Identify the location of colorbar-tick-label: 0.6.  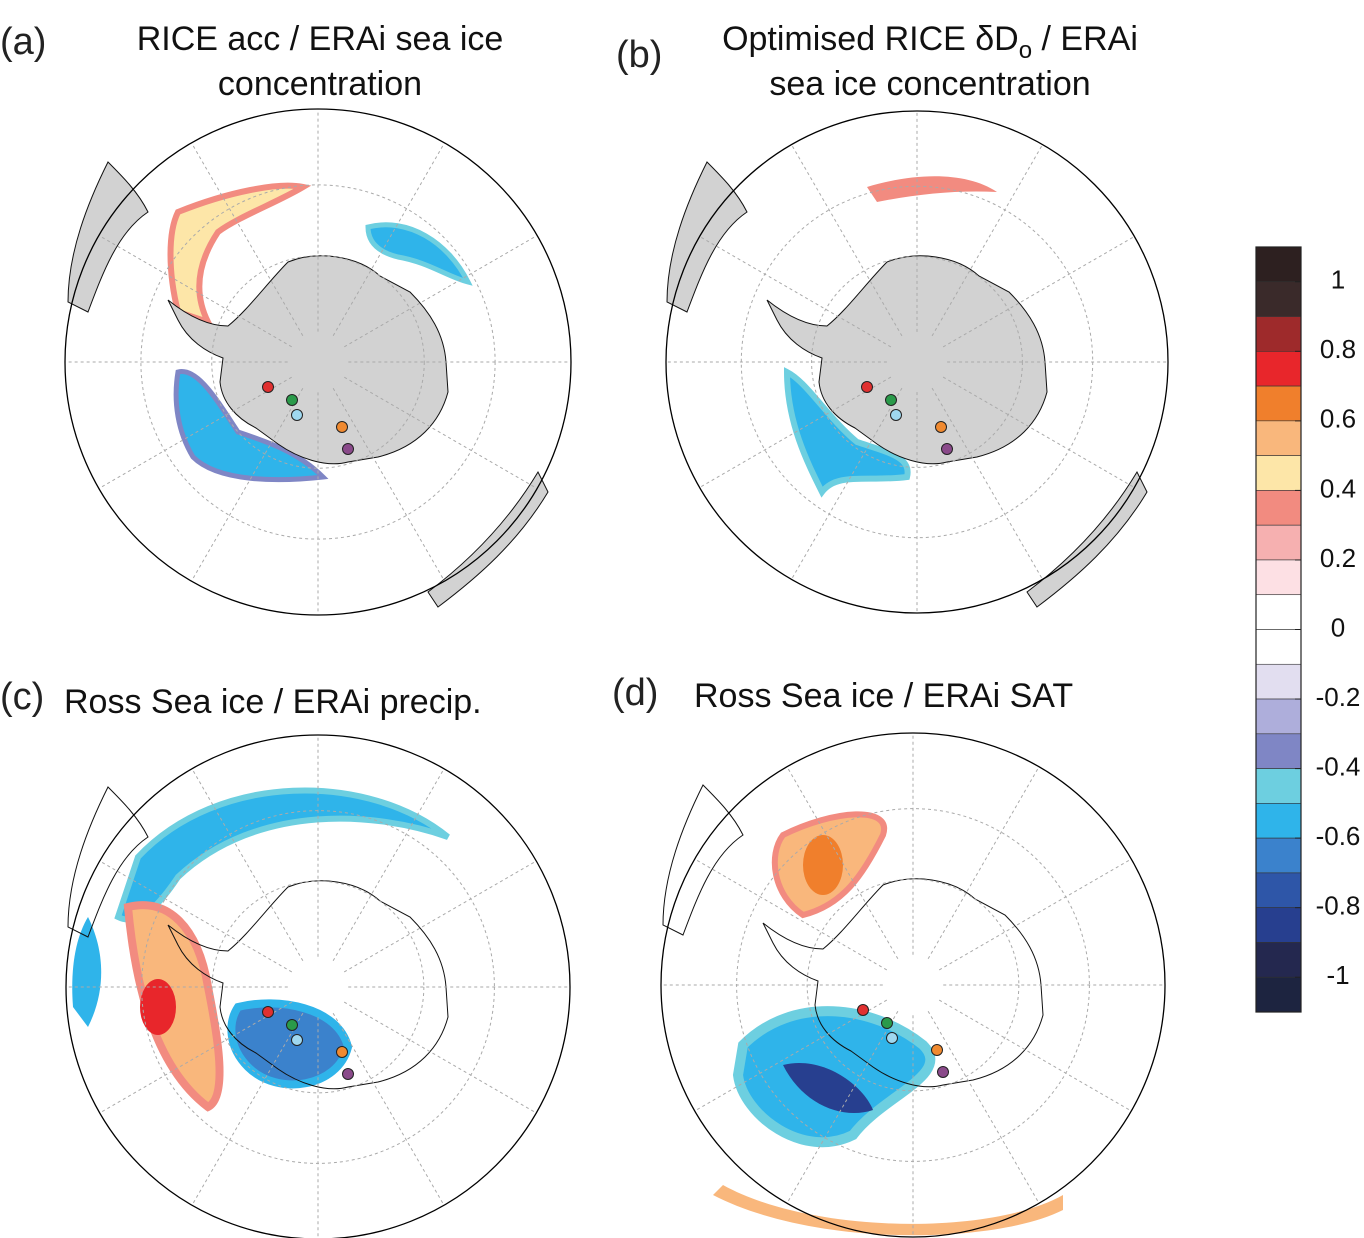
(1338, 419).